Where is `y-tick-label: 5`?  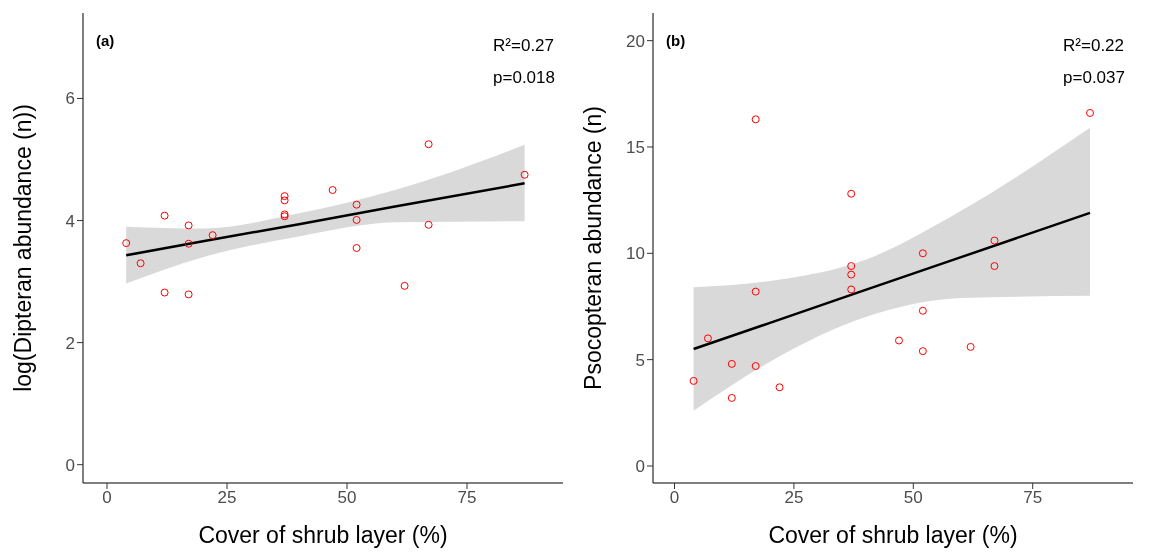 y-tick-label: 5 is located at coordinates (640, 360).